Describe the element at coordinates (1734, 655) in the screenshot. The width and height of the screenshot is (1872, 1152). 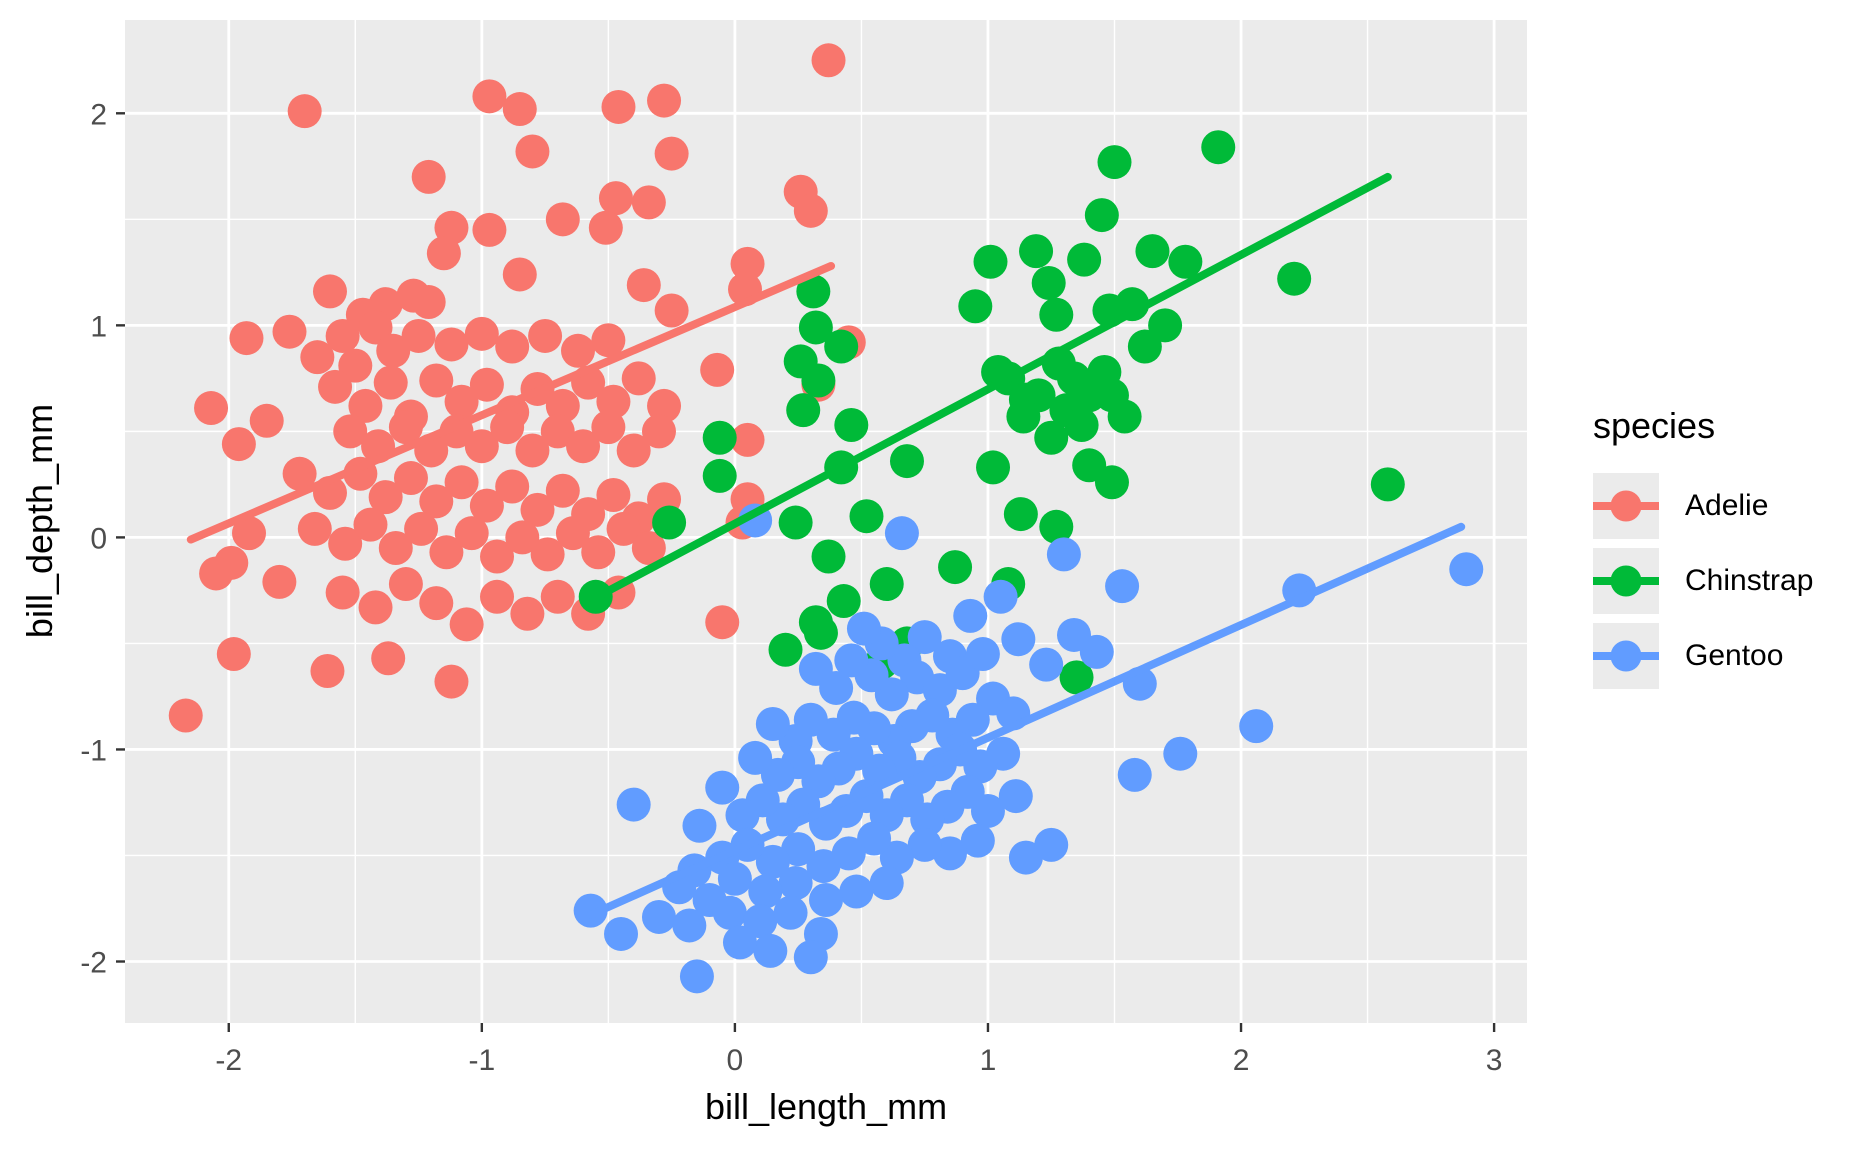
I see `legend-label-gentoo: Gentoo` at that location.